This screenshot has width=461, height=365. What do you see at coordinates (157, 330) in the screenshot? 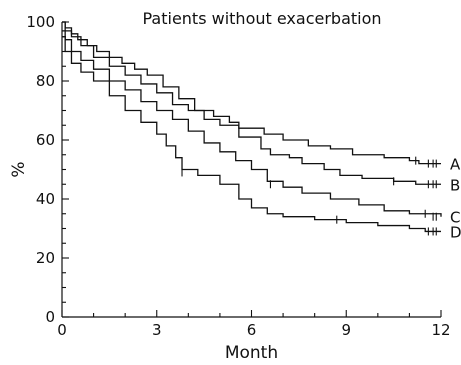
I see `x-tick-label: 3` at bounding box center [157, 330].